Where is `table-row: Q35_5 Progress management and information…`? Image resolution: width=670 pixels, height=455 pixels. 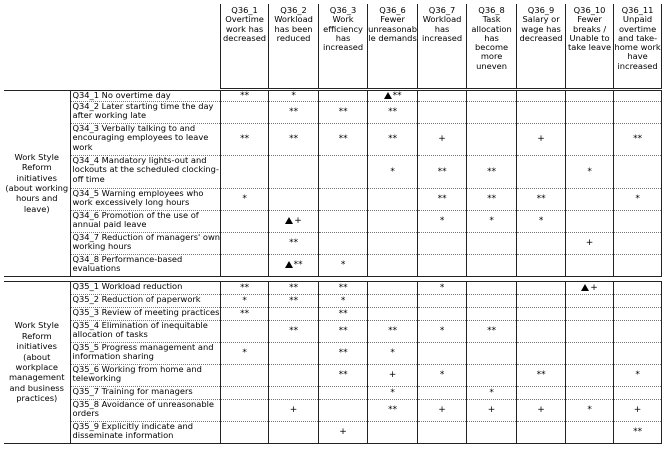 table-row: Q35_5 Progress management and information… is located at coordinates (333, 352).